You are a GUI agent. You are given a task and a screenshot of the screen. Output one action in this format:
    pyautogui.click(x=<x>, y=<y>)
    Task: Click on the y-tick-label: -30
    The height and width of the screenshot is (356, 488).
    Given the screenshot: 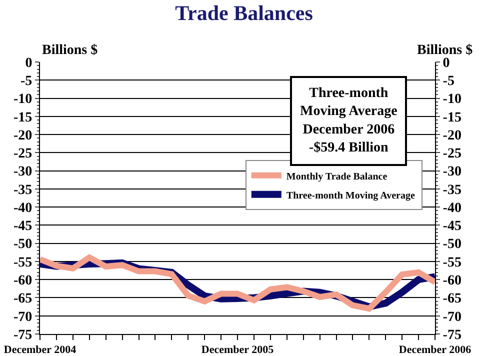 What is the action you would take?
    pyautogui.click(x=23, y=172)
    